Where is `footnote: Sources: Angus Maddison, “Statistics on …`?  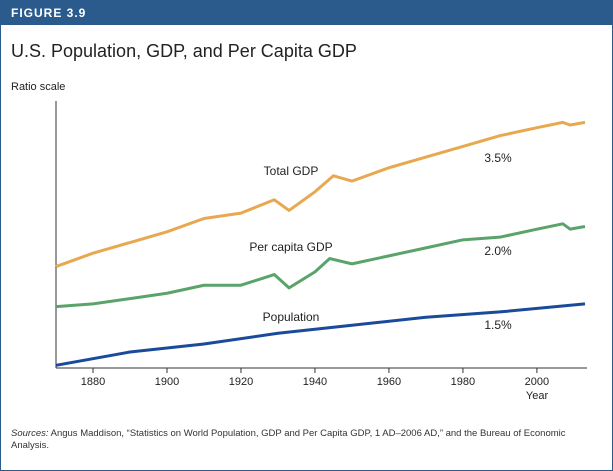 footnote: Sources: Angus Maddison, “Statistics on … is located at coordinates (306, 440).